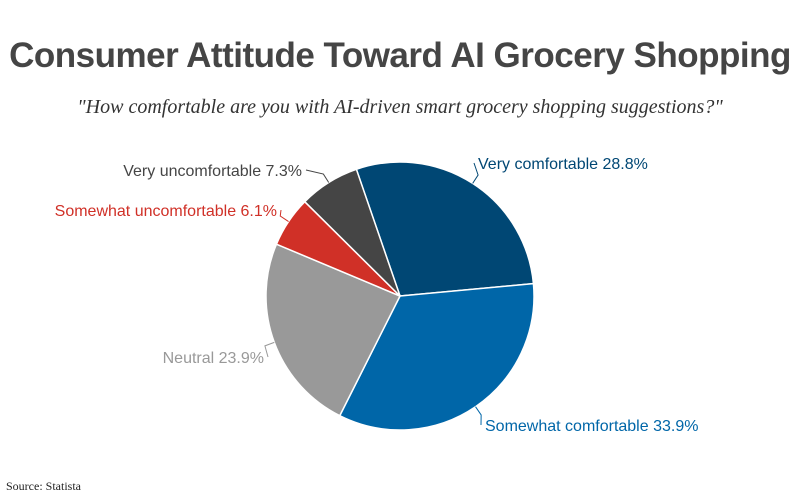 The width and height of the screenshot is (800, 500). I want to click on pie-slice-neutral, so click(333, 330).